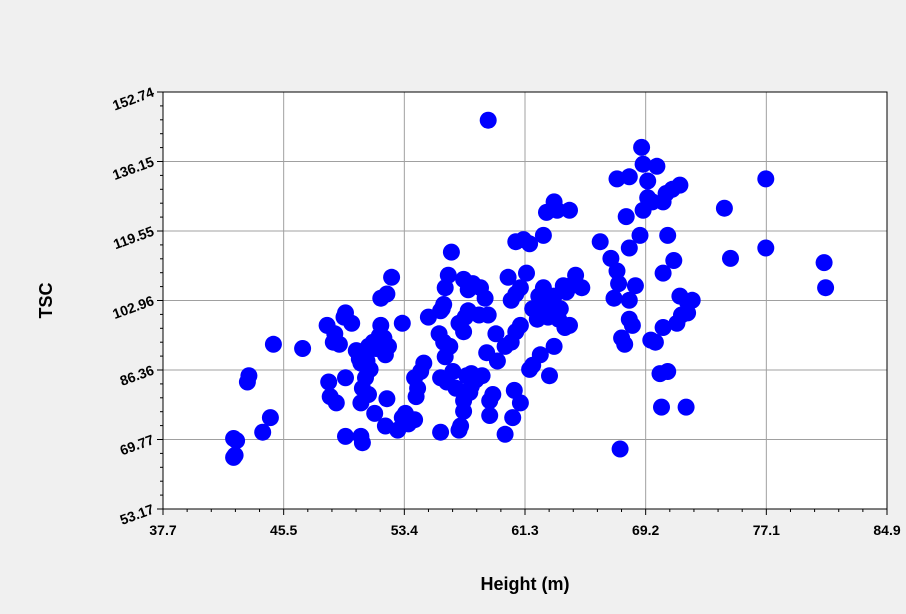  Describe the element at coordinates (525, 584) in the screenshot. I see `x-axis-title: Height (m)` at that location.